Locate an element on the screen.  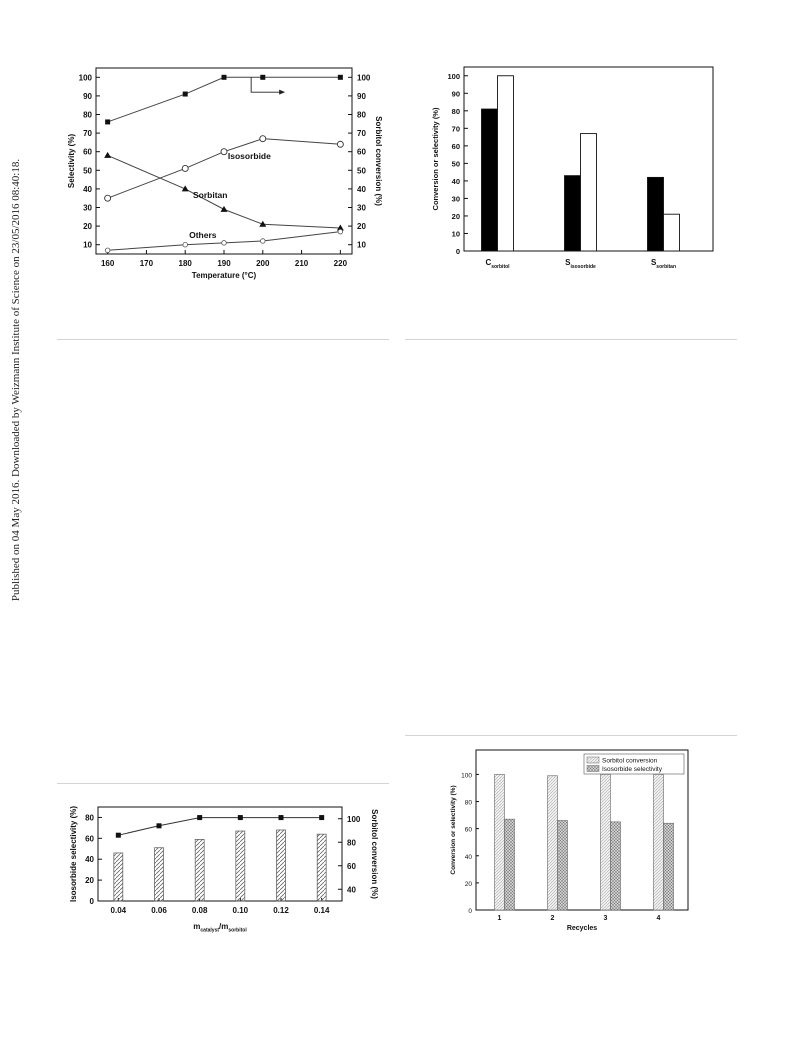
x-tick-label: 2 is located at coordinates (553, 918).